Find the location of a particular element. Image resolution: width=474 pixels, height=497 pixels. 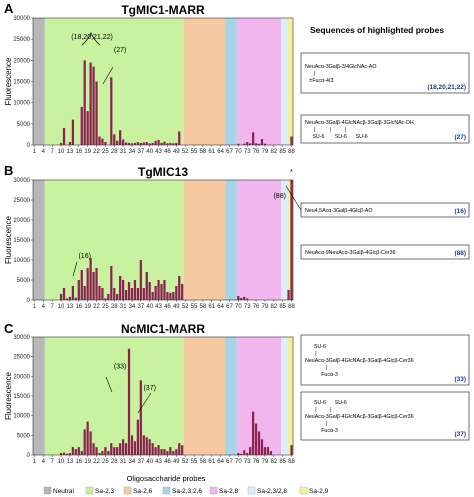

x-tick-label: 58 is located at coordinates (203, 307).